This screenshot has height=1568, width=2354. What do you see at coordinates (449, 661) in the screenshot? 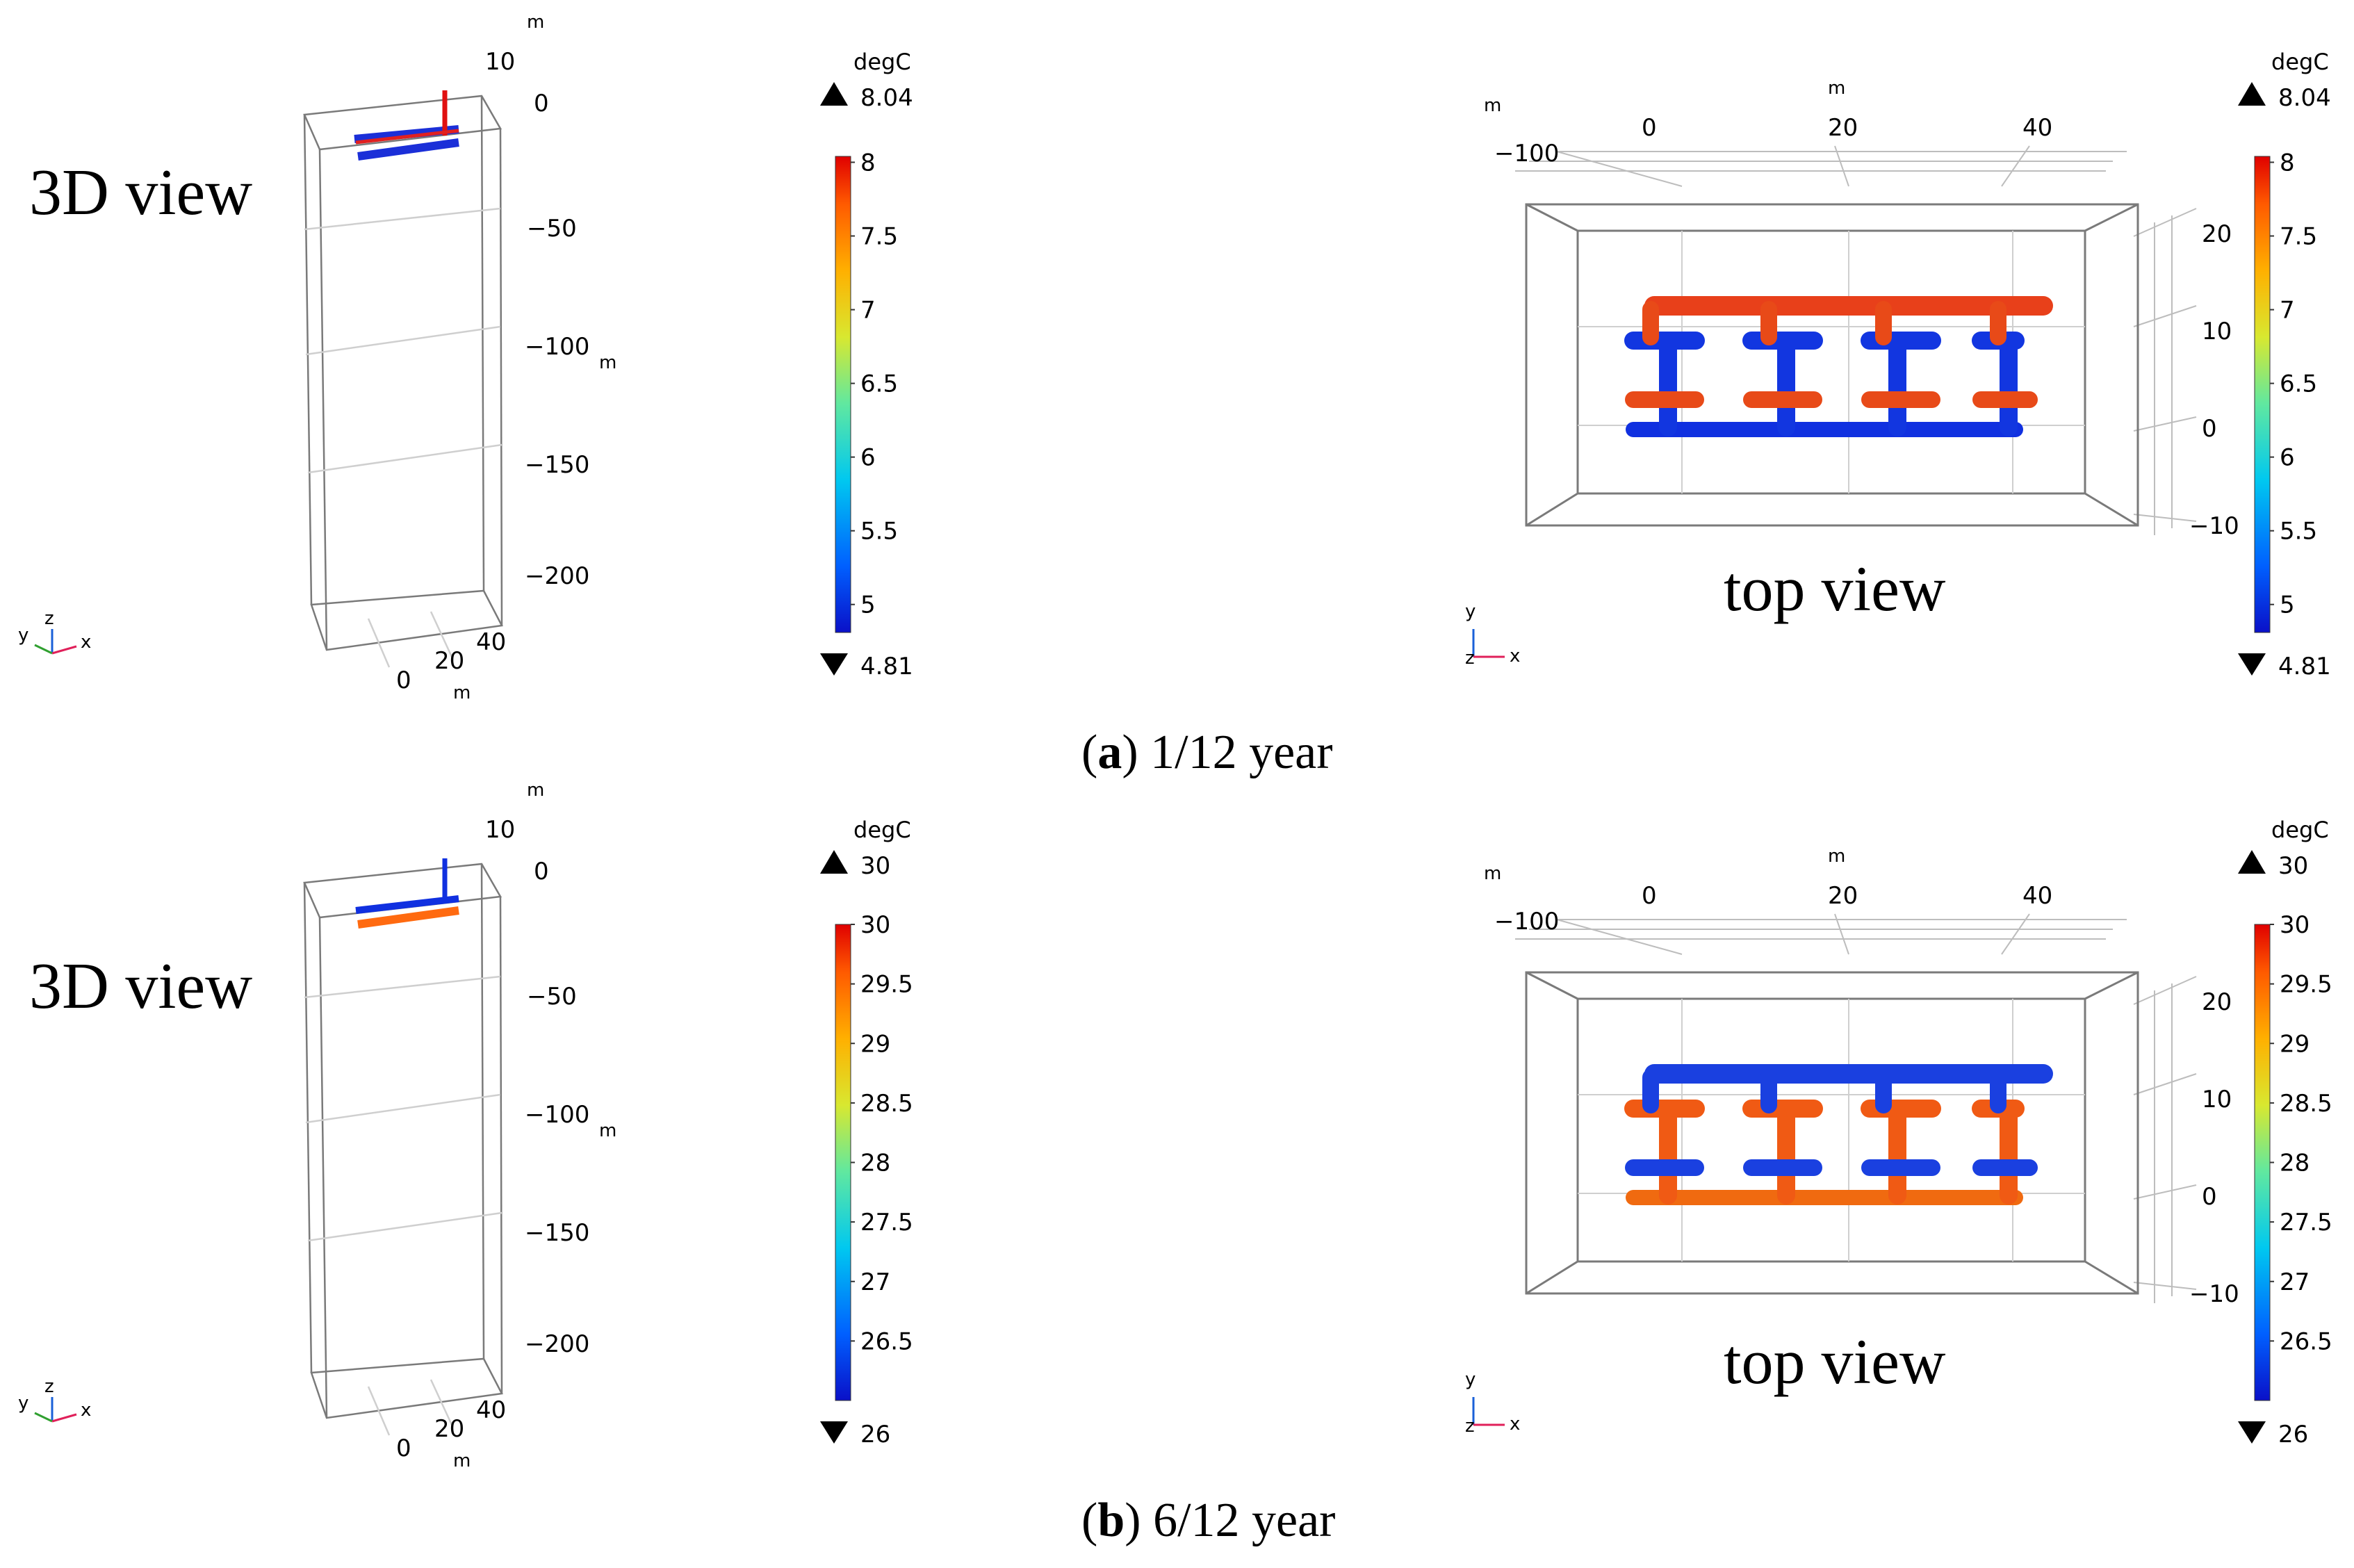
I see `x-tick: 20` at bounding box center [449, 661].